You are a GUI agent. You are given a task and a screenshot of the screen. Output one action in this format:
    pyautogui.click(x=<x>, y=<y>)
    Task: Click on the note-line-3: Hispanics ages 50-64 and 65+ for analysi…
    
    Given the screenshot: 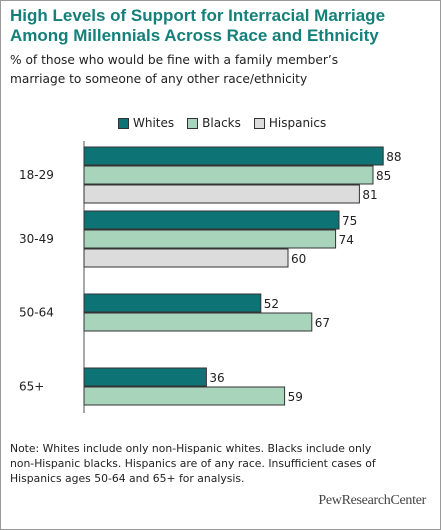 What is the action you would take?
    pyautogui.click(x=127, y=478)
    